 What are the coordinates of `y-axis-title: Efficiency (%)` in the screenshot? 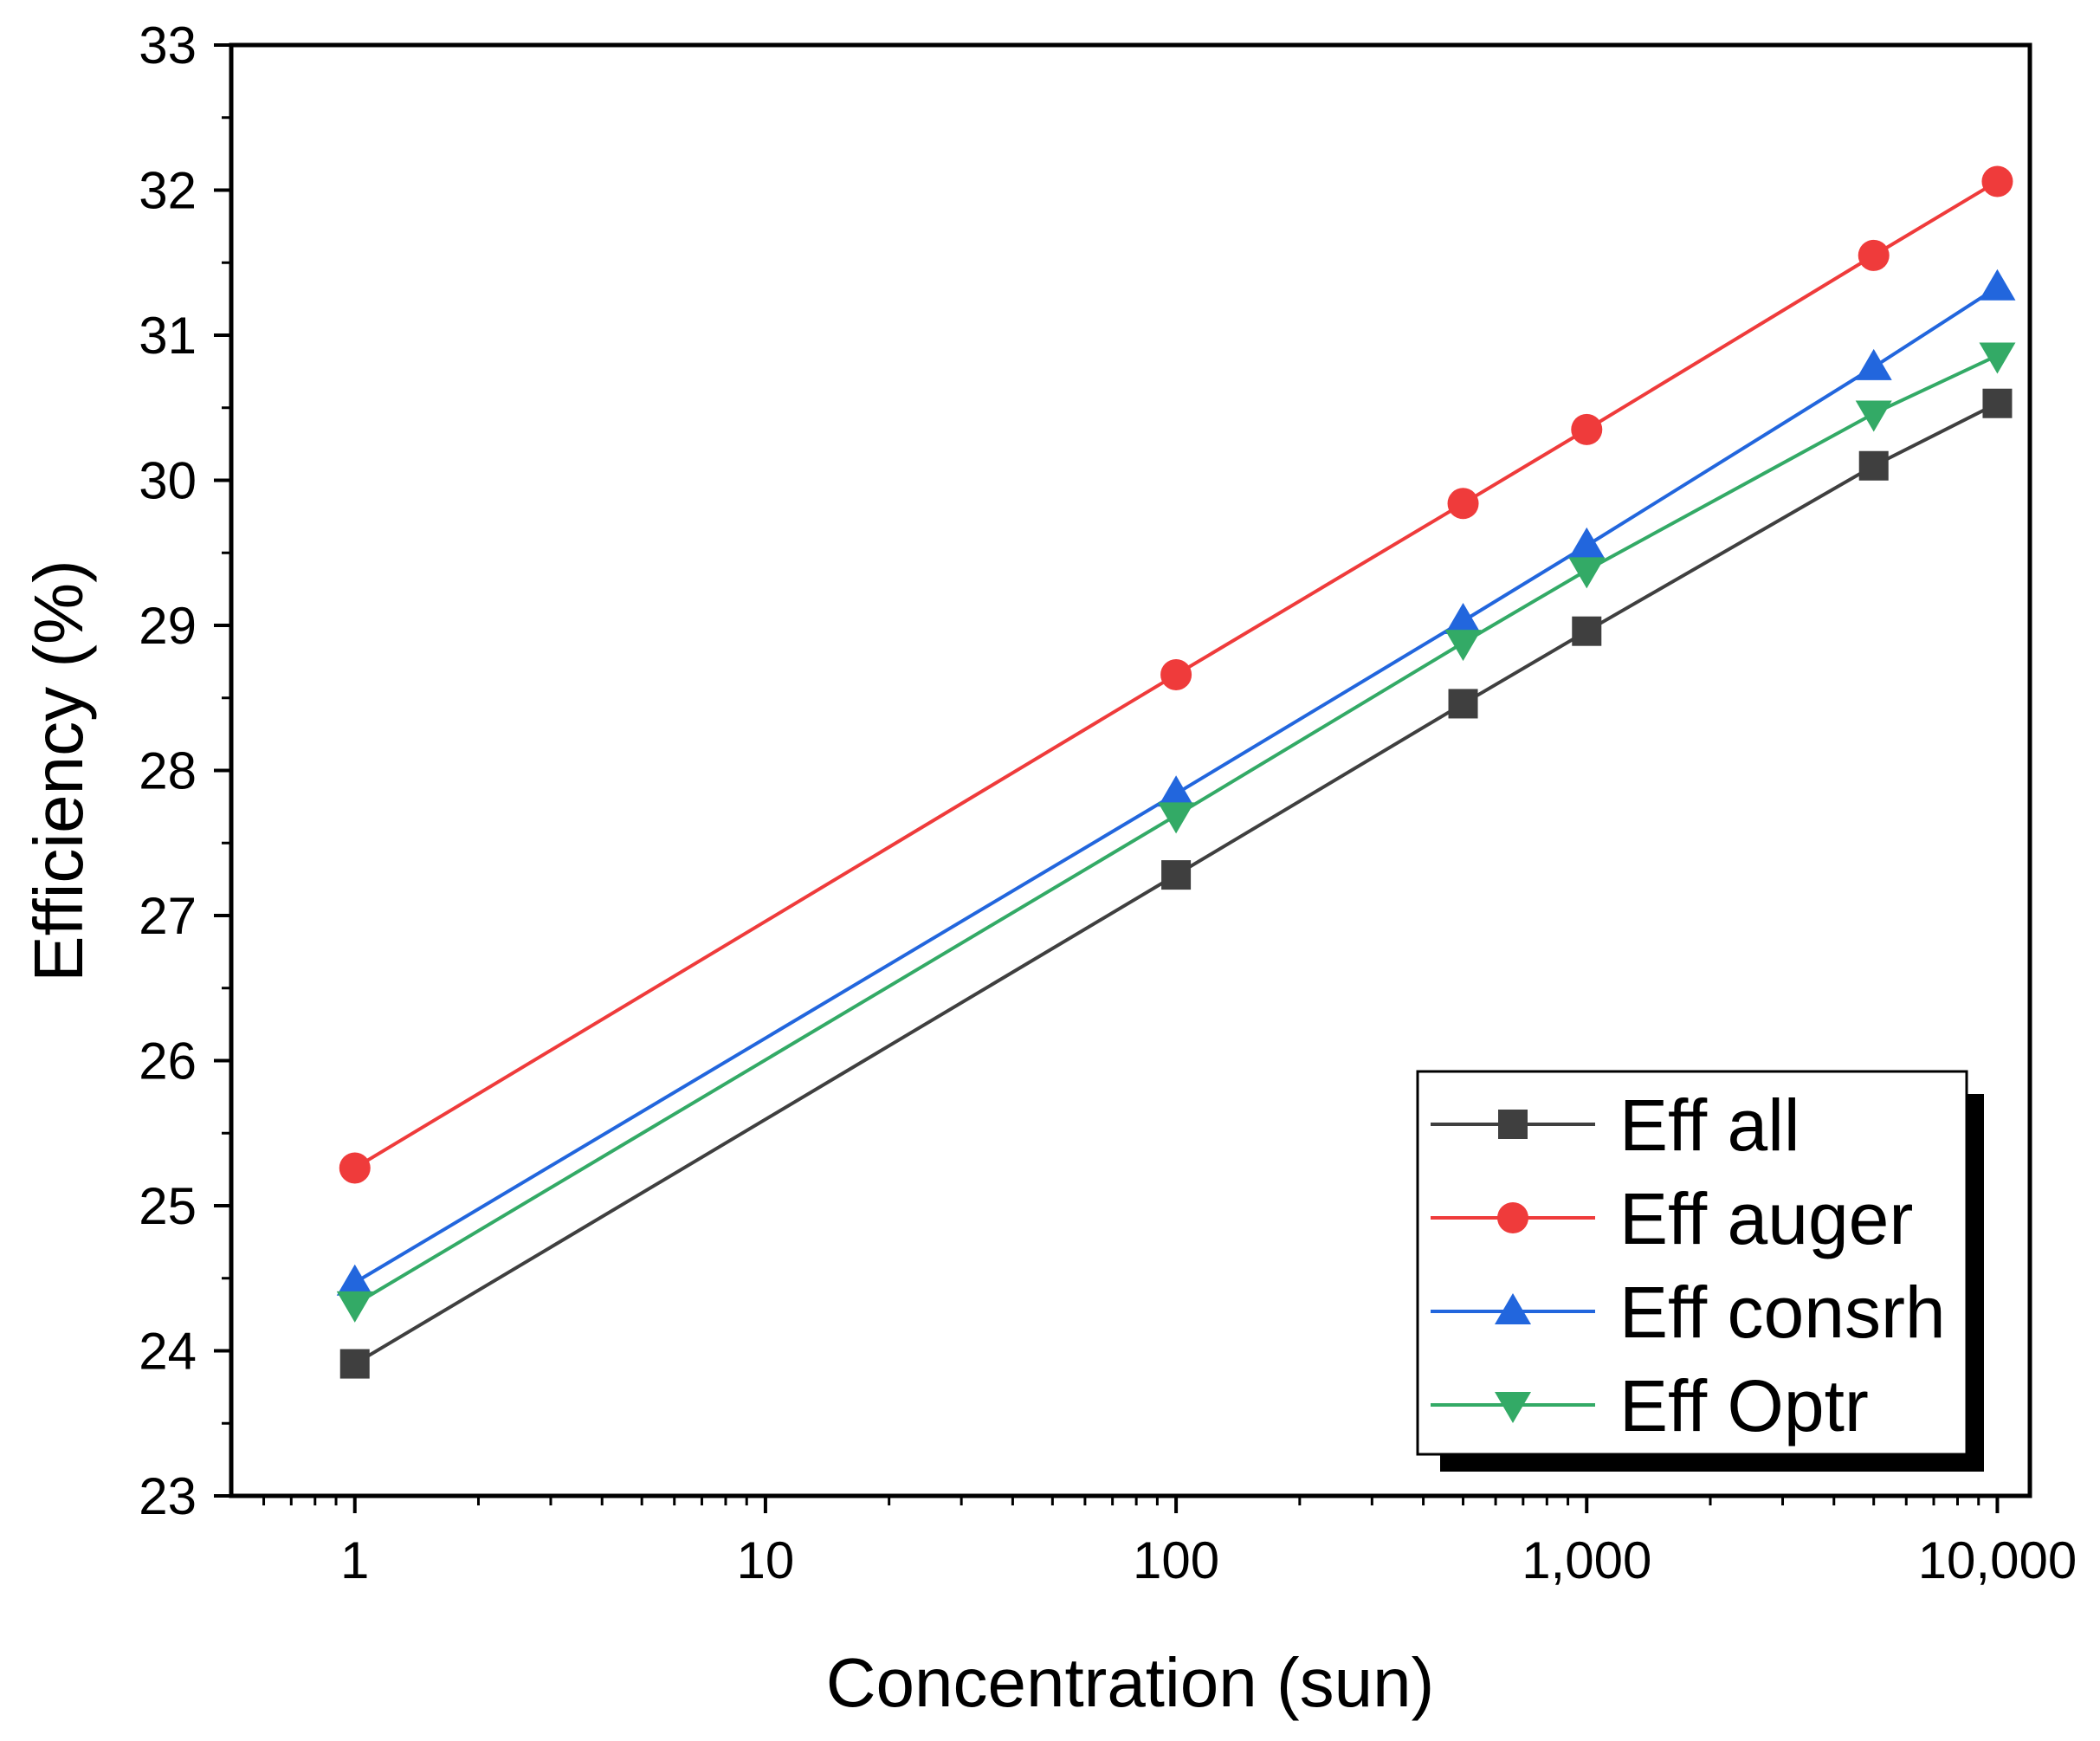 It's located at (58, 771).